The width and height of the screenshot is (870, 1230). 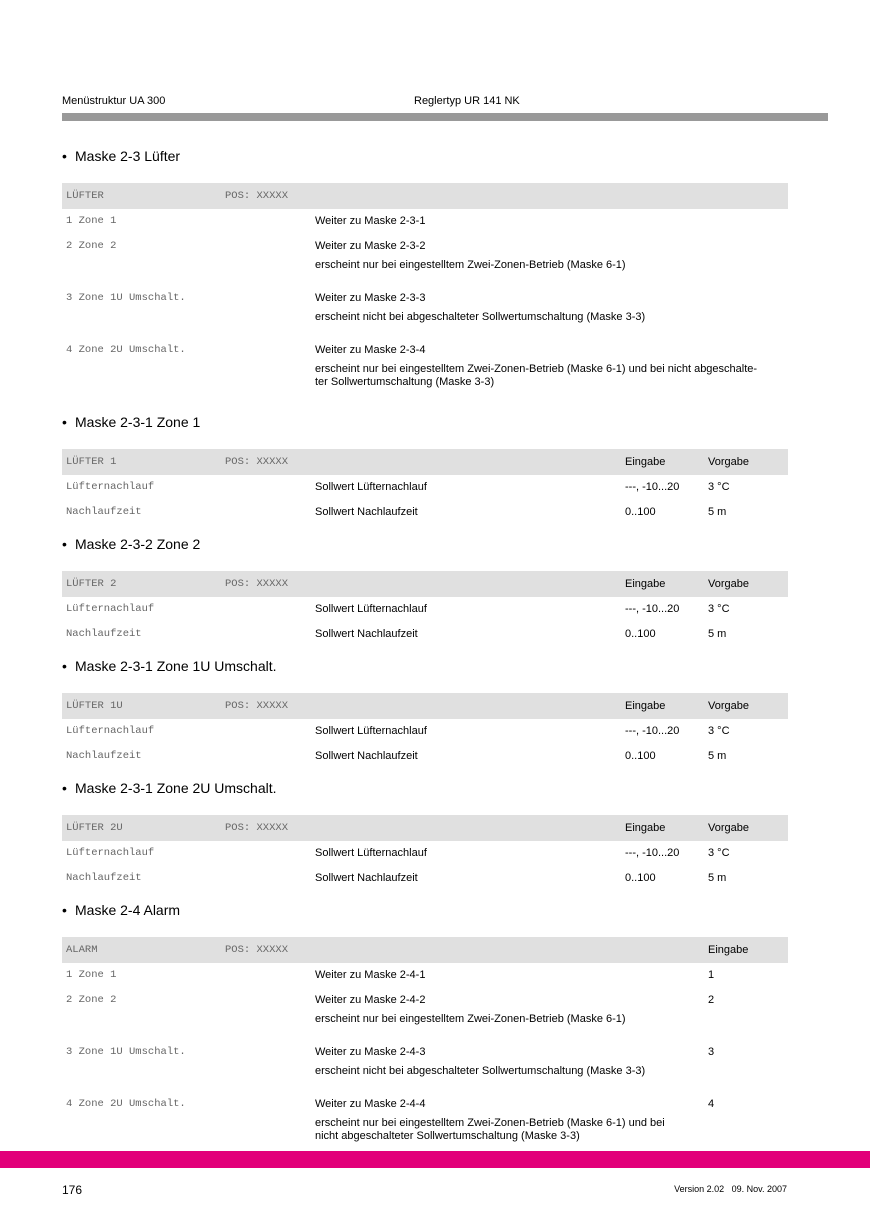 I want to click on table-header: LÜFTER 1U POS: XXXXX Eingabe Vorgabe, so click(x=425, y=706).